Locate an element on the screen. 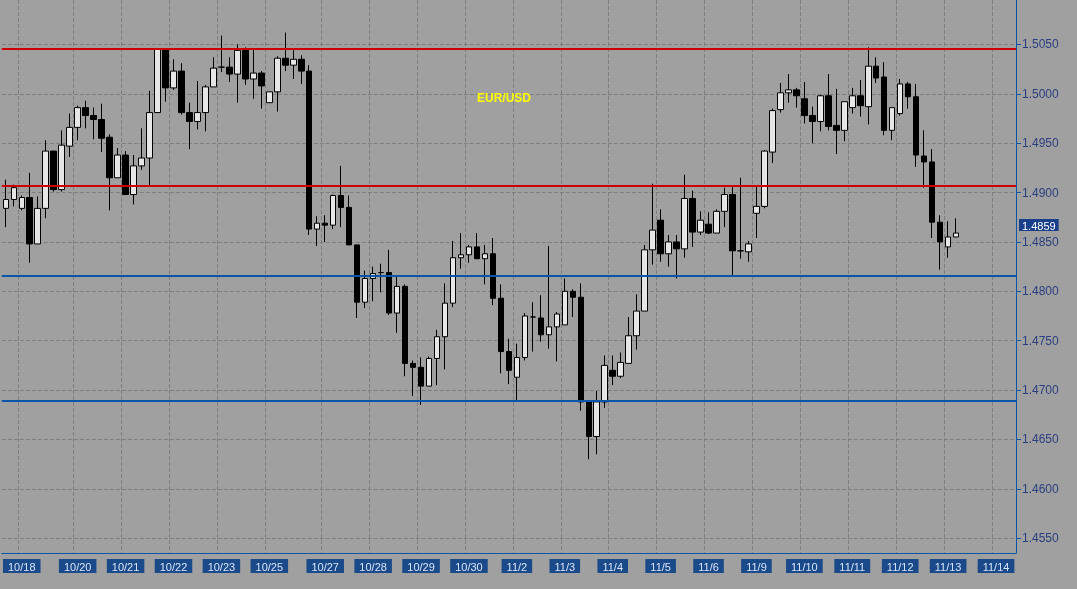 Image resolution: width=1077 pixels, height=589 pixels. y-tick-label: 1.4850 is located at coordinates (1041, 241).